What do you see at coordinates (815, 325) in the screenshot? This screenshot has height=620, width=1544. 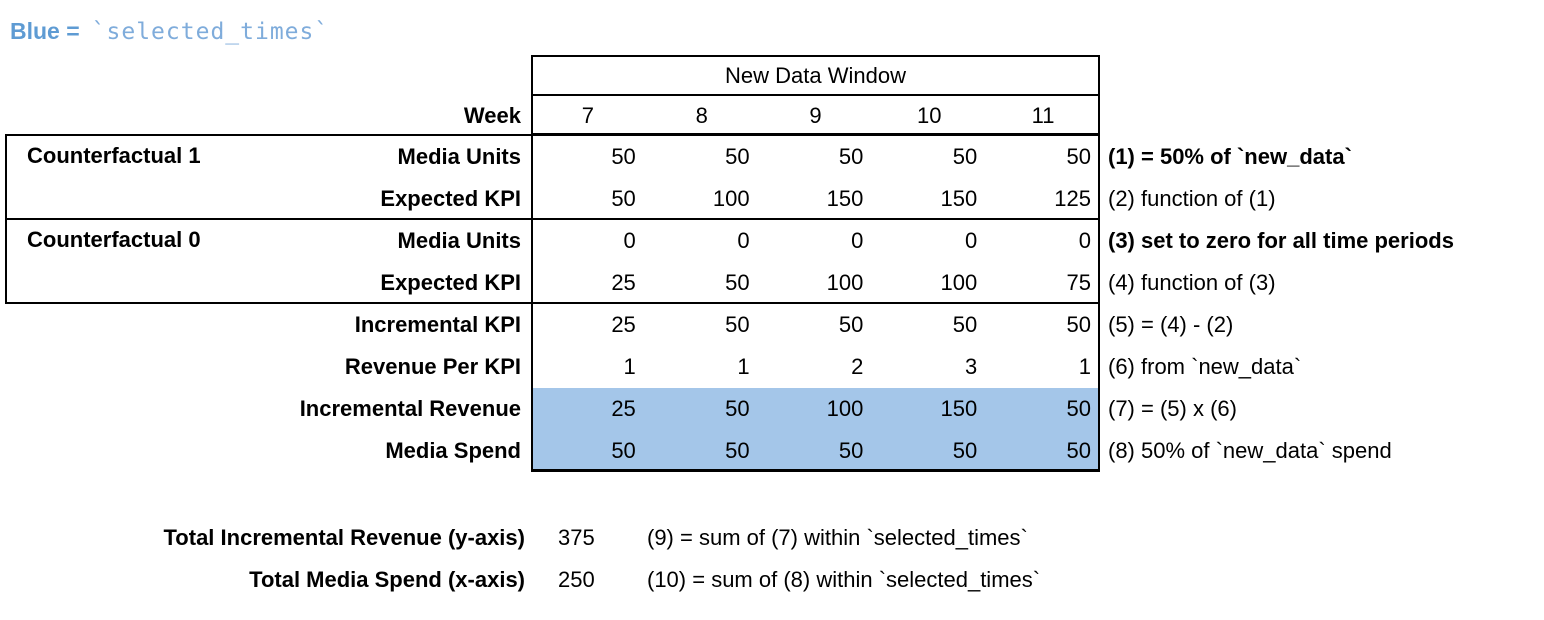 I see `table-row-incremental-kpi: 25 50 50 50 50` at bounding box center [815, 325].